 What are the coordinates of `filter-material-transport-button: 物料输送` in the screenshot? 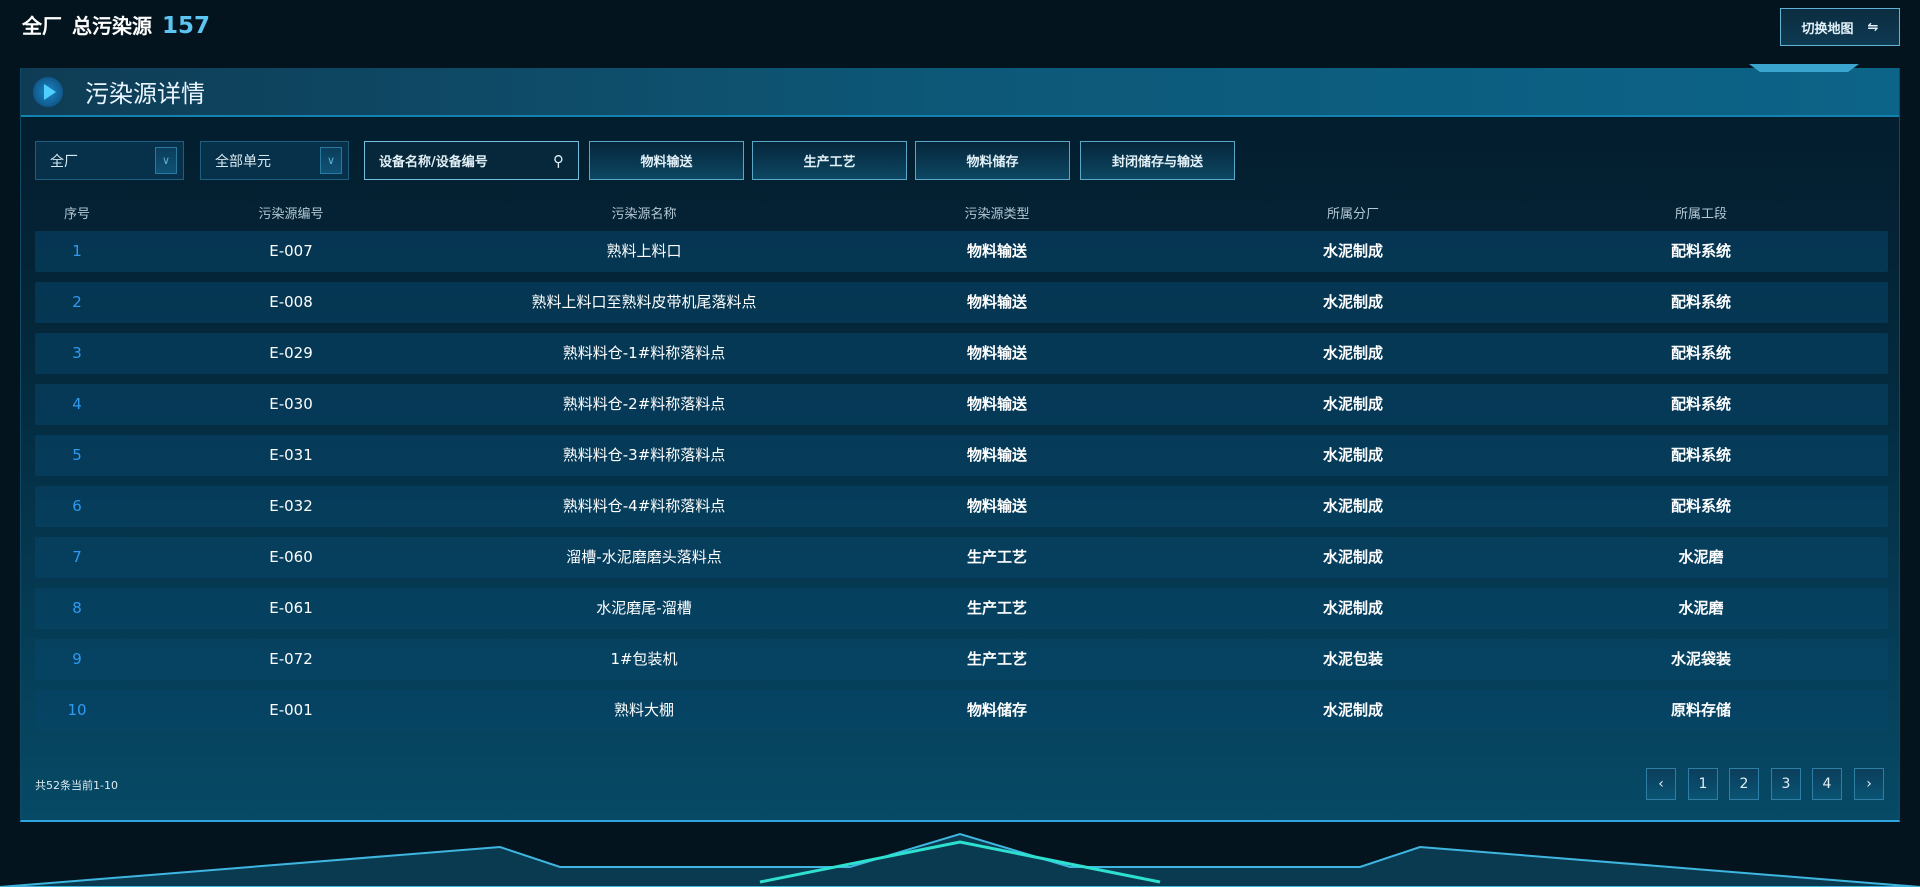 It's located at (666, 160).